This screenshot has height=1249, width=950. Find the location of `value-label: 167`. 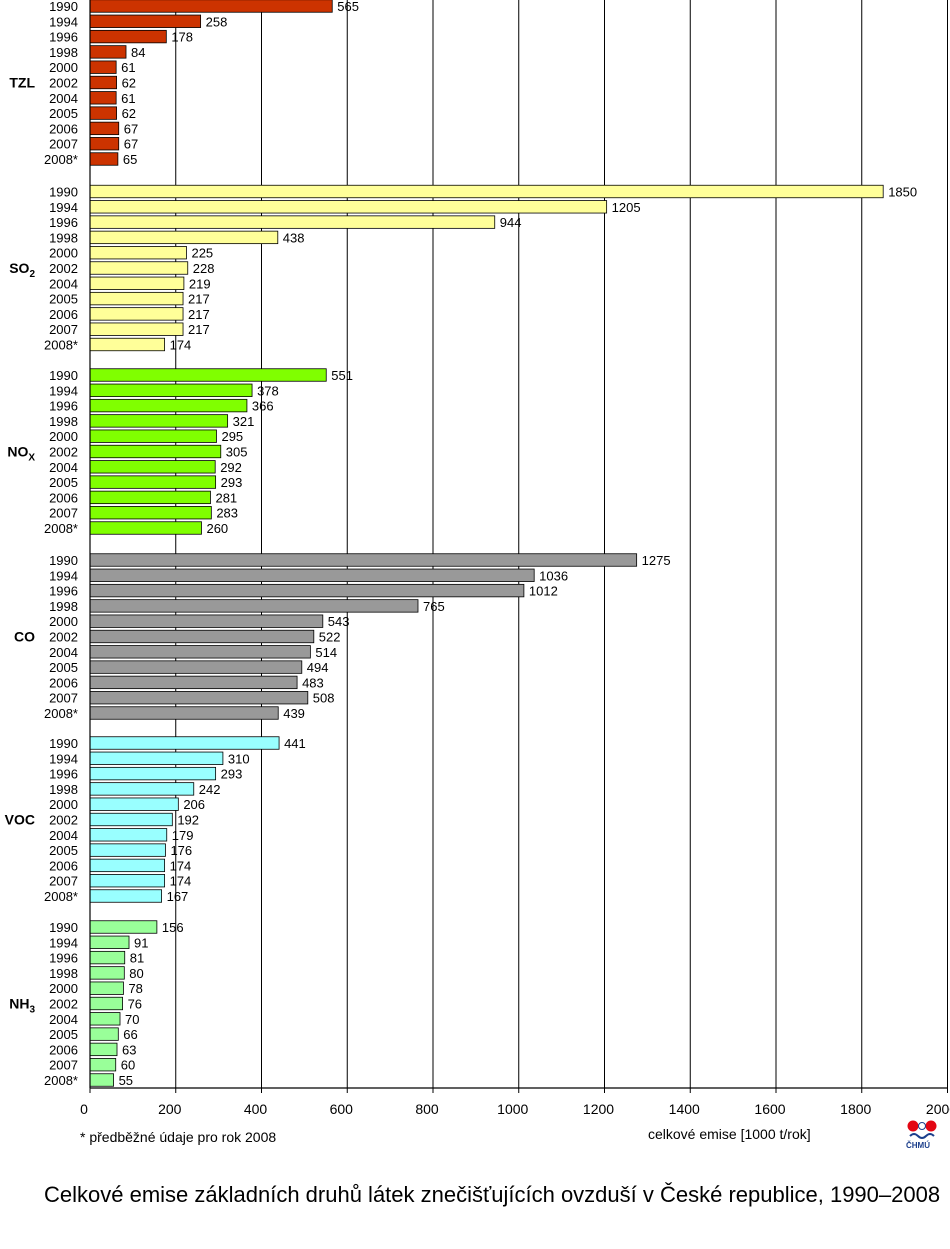

value-label: 167 is located at coordinates (178, 896).